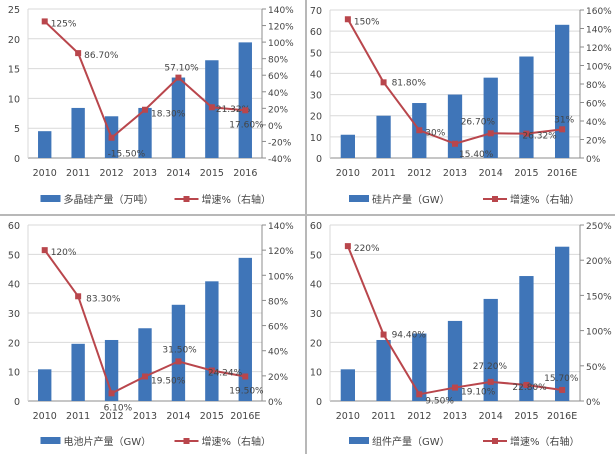 This screenshot has height=454, width=615. What do you see at coordinates (599, 227) in the screenshot?
I see `right-axis-tick-label: 250%` at bounding box center [599, 227].